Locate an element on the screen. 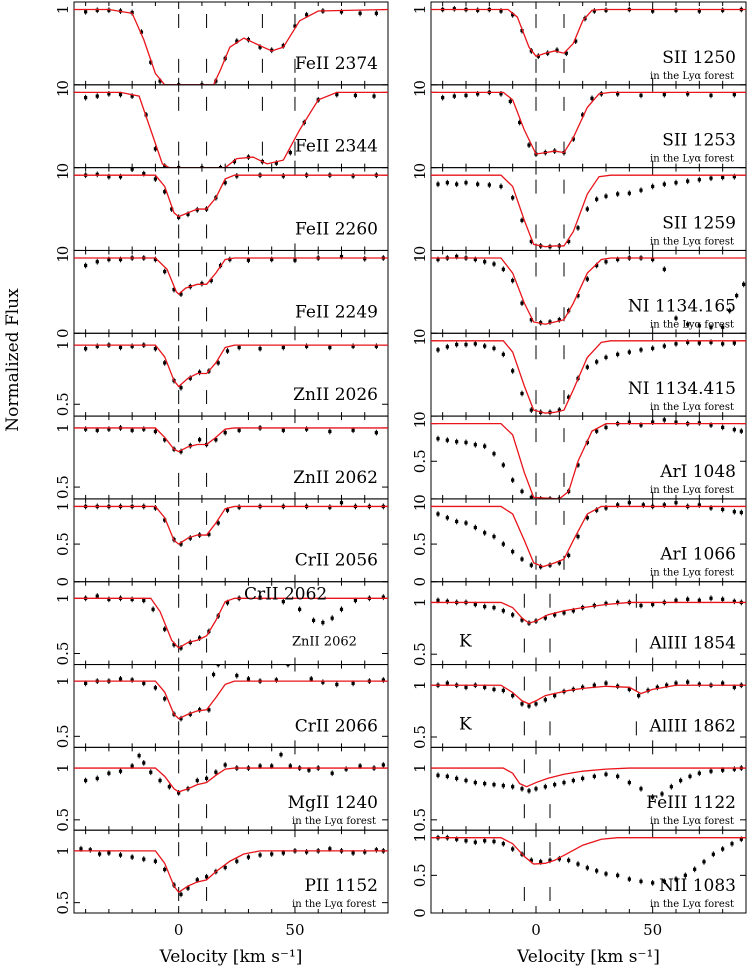  panel-right-7: 0 0.5 1 ArI 1066 in the Lyα forest is located at coordinates (579, 542).